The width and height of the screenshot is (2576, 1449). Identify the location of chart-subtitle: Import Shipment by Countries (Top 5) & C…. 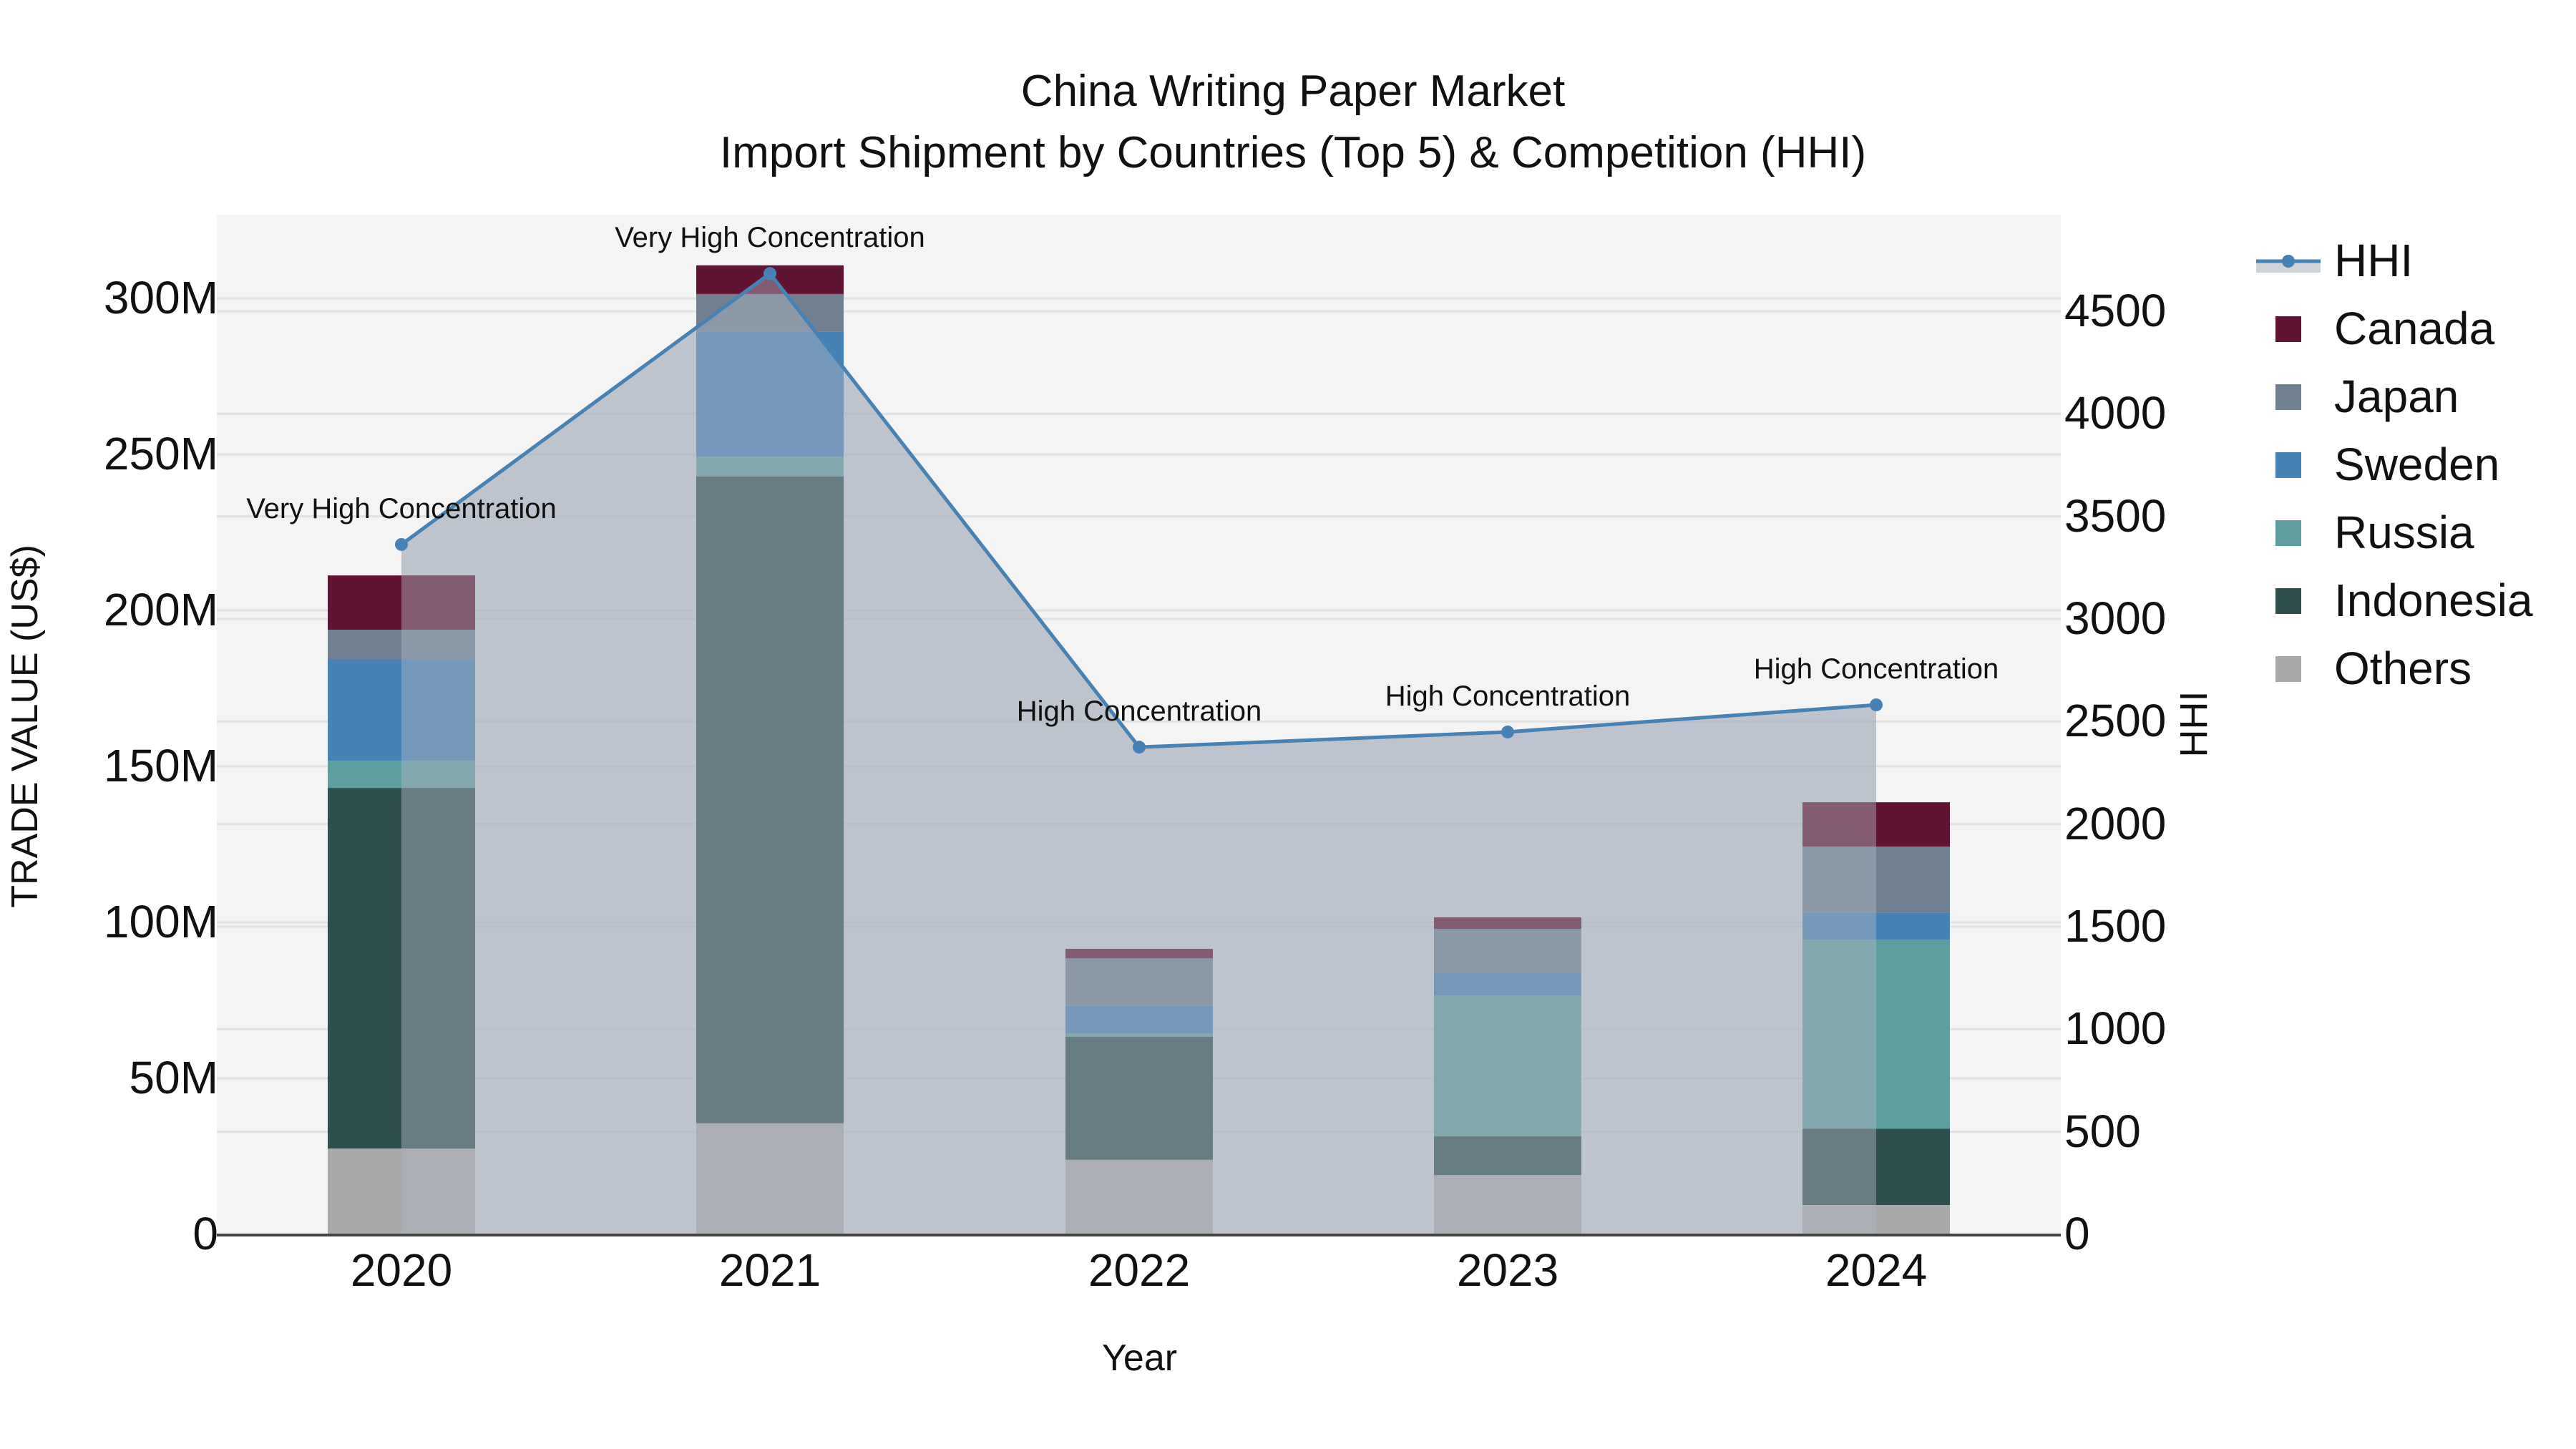
(1293, 152).